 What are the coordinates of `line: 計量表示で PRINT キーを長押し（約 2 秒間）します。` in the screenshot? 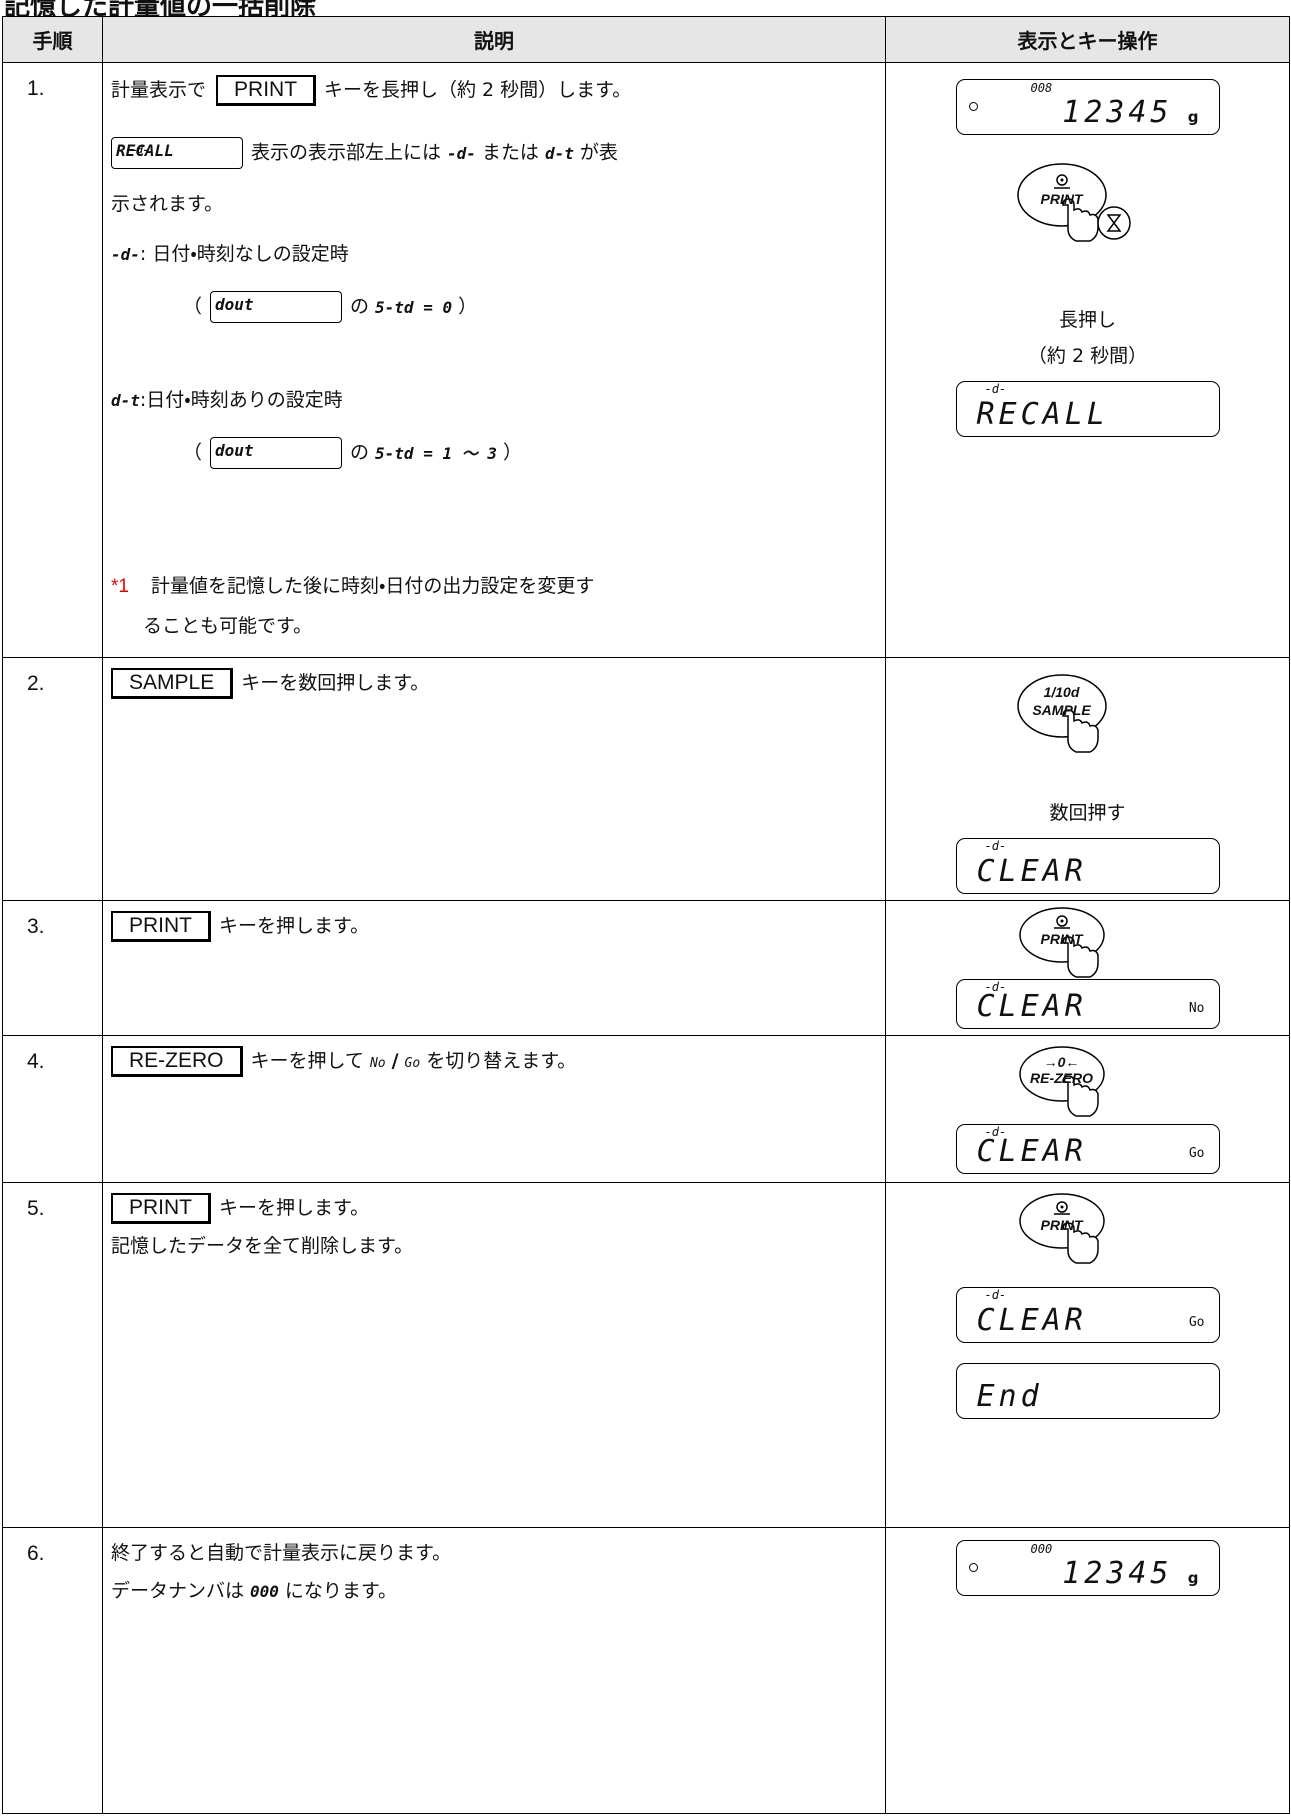 It's located at (371, 90).